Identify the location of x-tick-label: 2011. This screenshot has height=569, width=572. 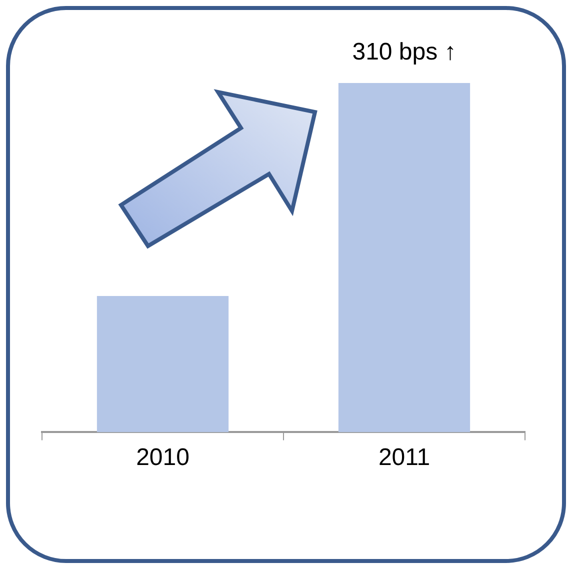
(404, 458).